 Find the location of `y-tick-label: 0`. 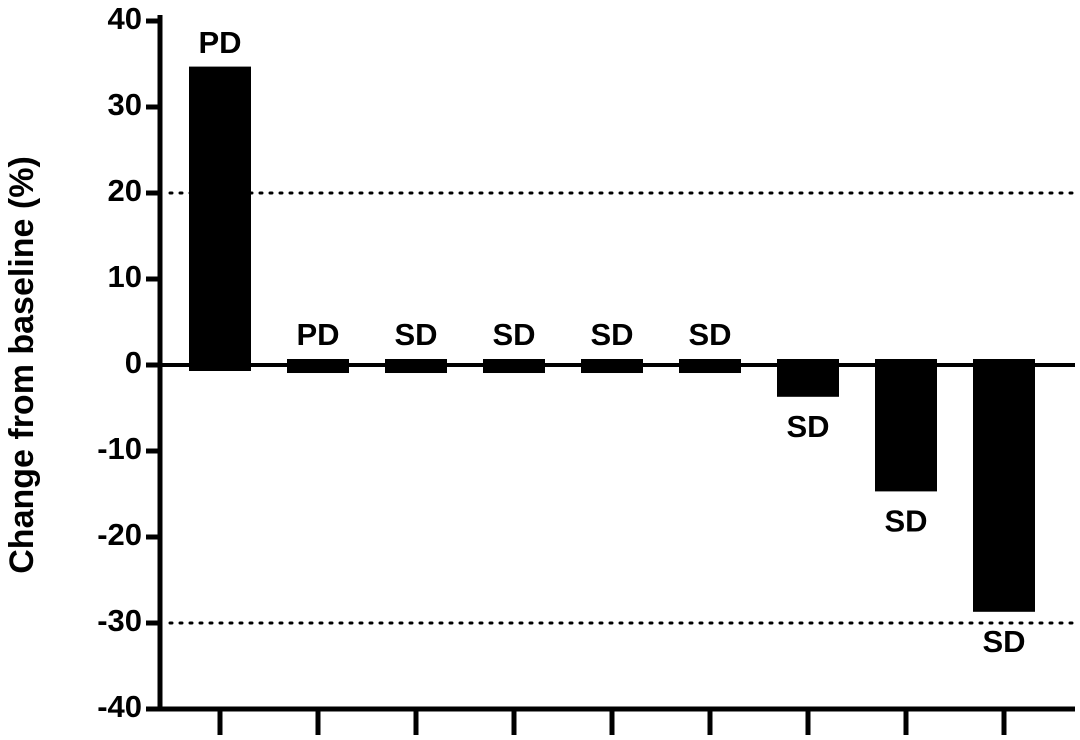

y-tick-label: 0 is located at coordinates (133, 362).